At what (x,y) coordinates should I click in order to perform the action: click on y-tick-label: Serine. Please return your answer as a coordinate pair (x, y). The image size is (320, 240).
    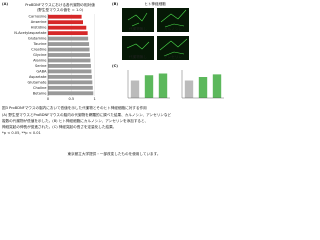
    Looking at the image, I should click on (41, 66).